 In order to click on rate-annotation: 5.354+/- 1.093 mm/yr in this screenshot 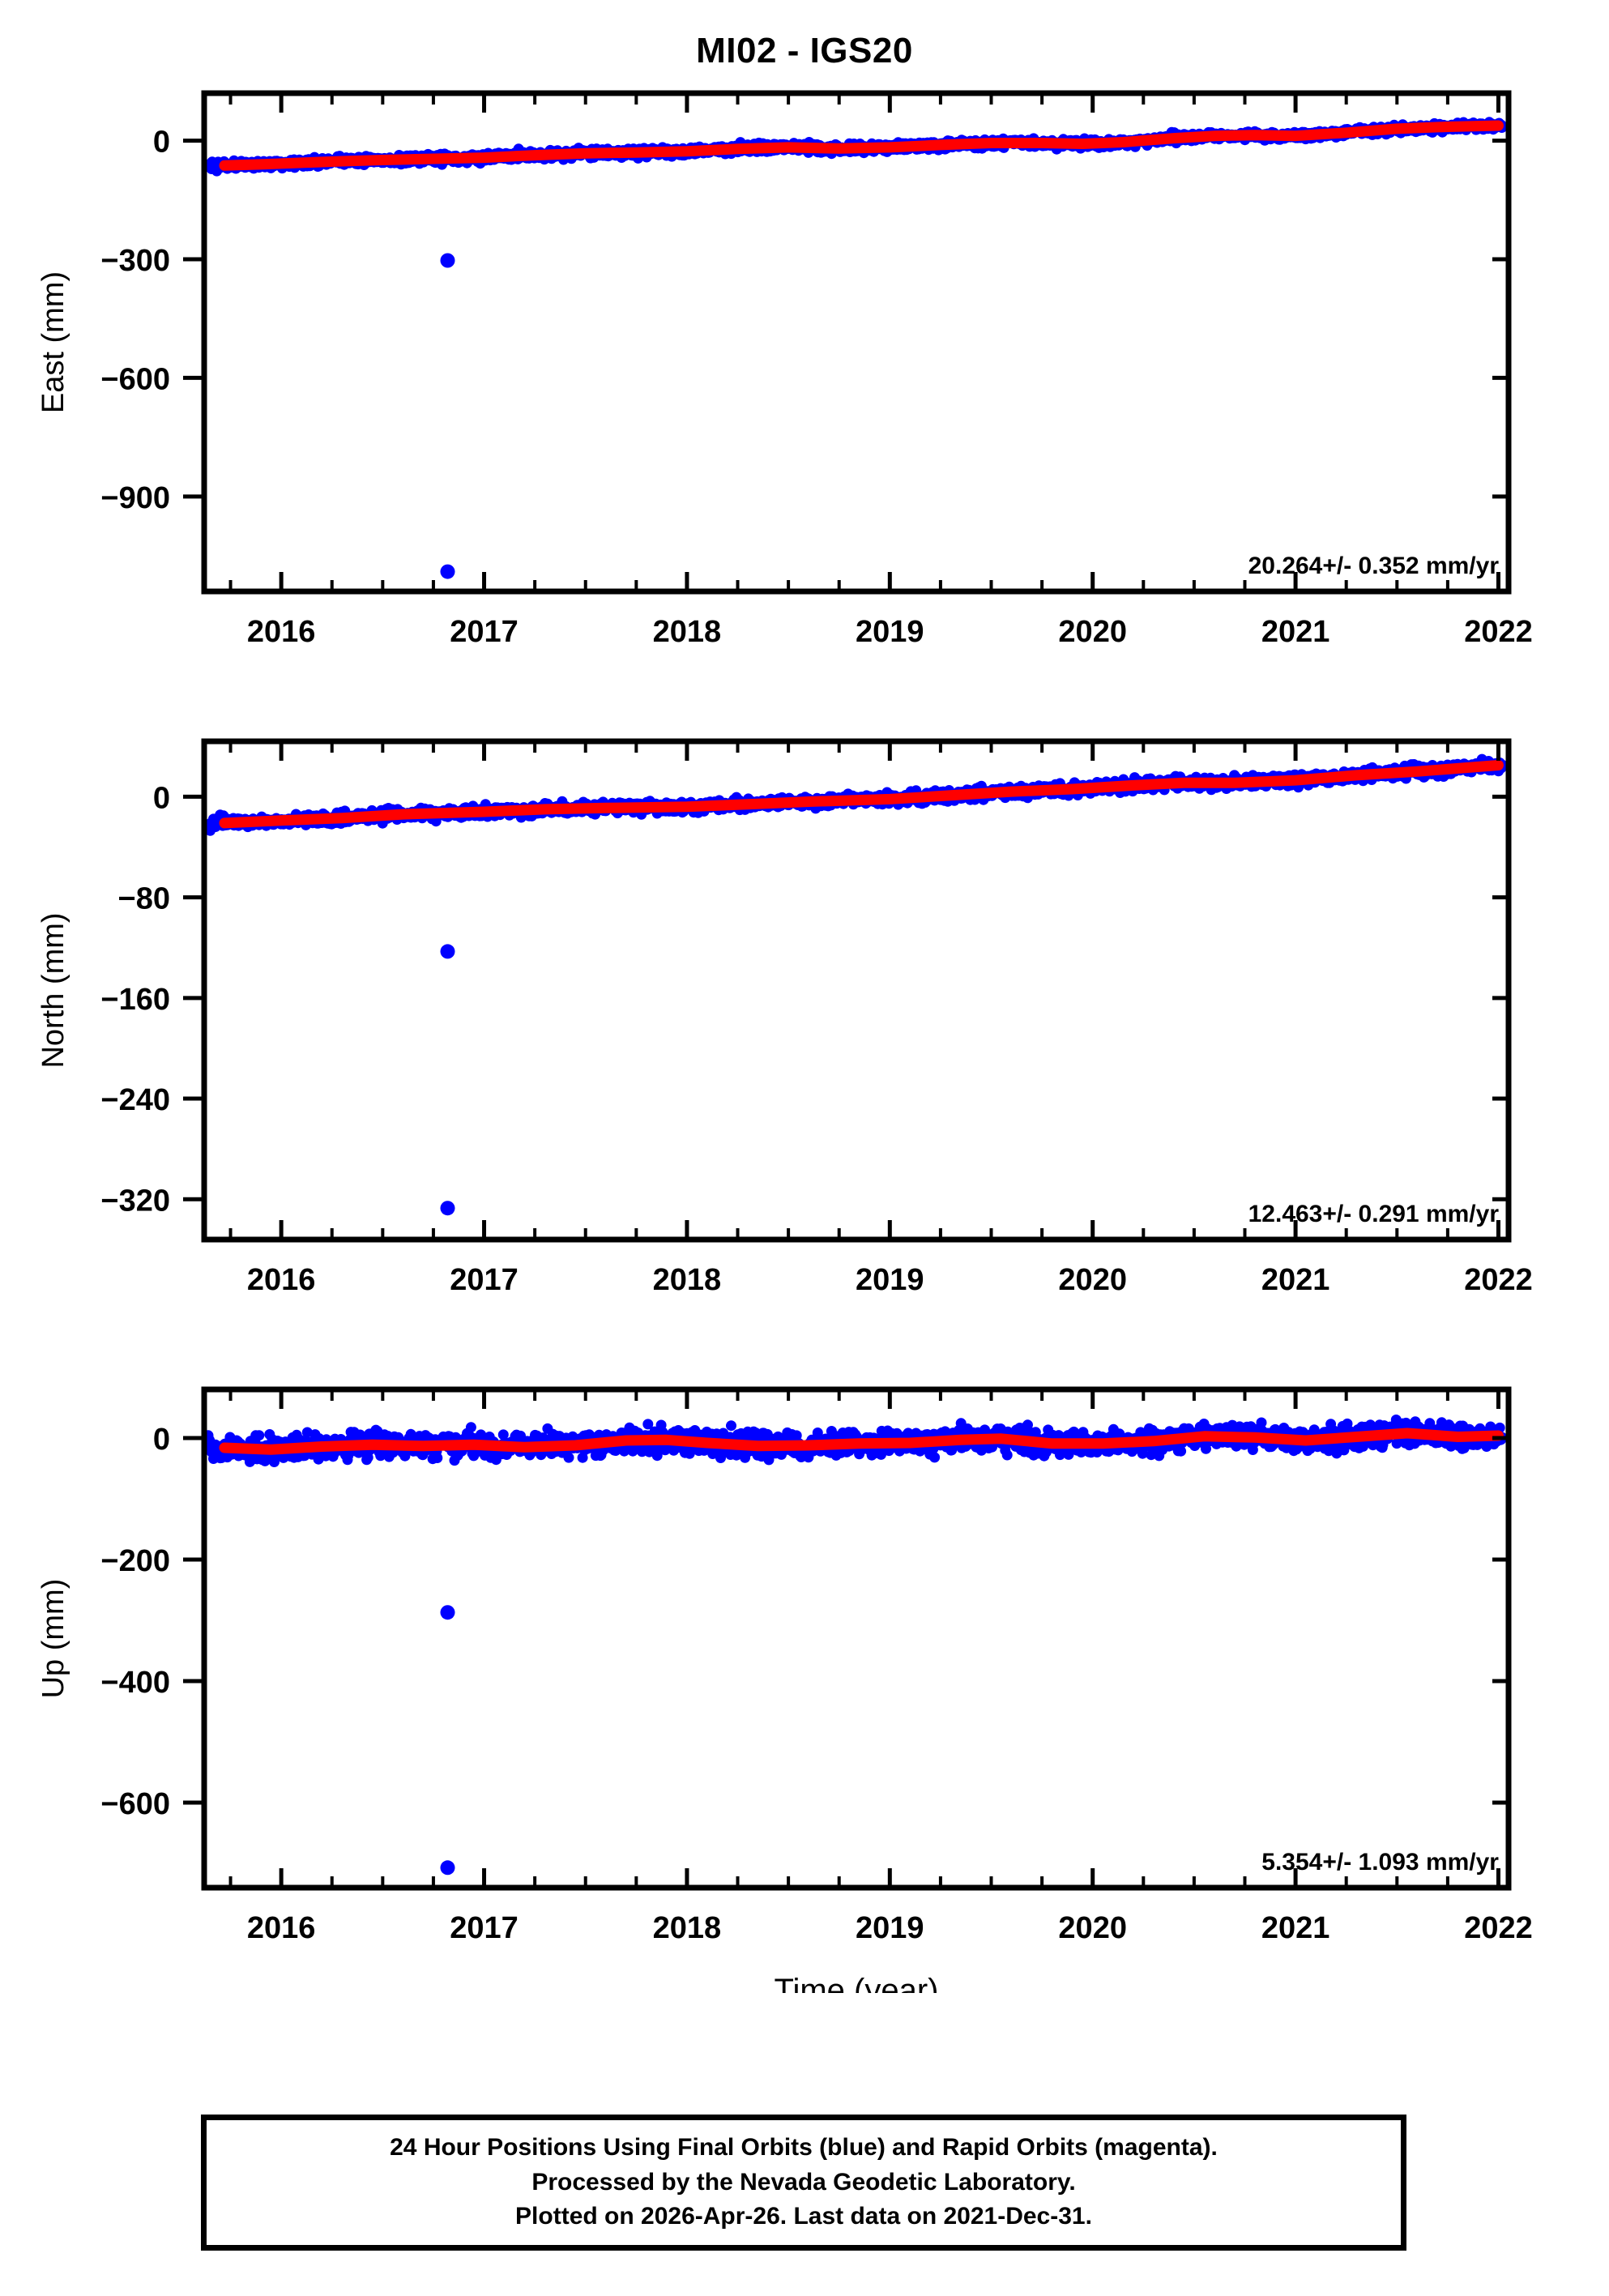, I will do `click(1380, 1862)`.